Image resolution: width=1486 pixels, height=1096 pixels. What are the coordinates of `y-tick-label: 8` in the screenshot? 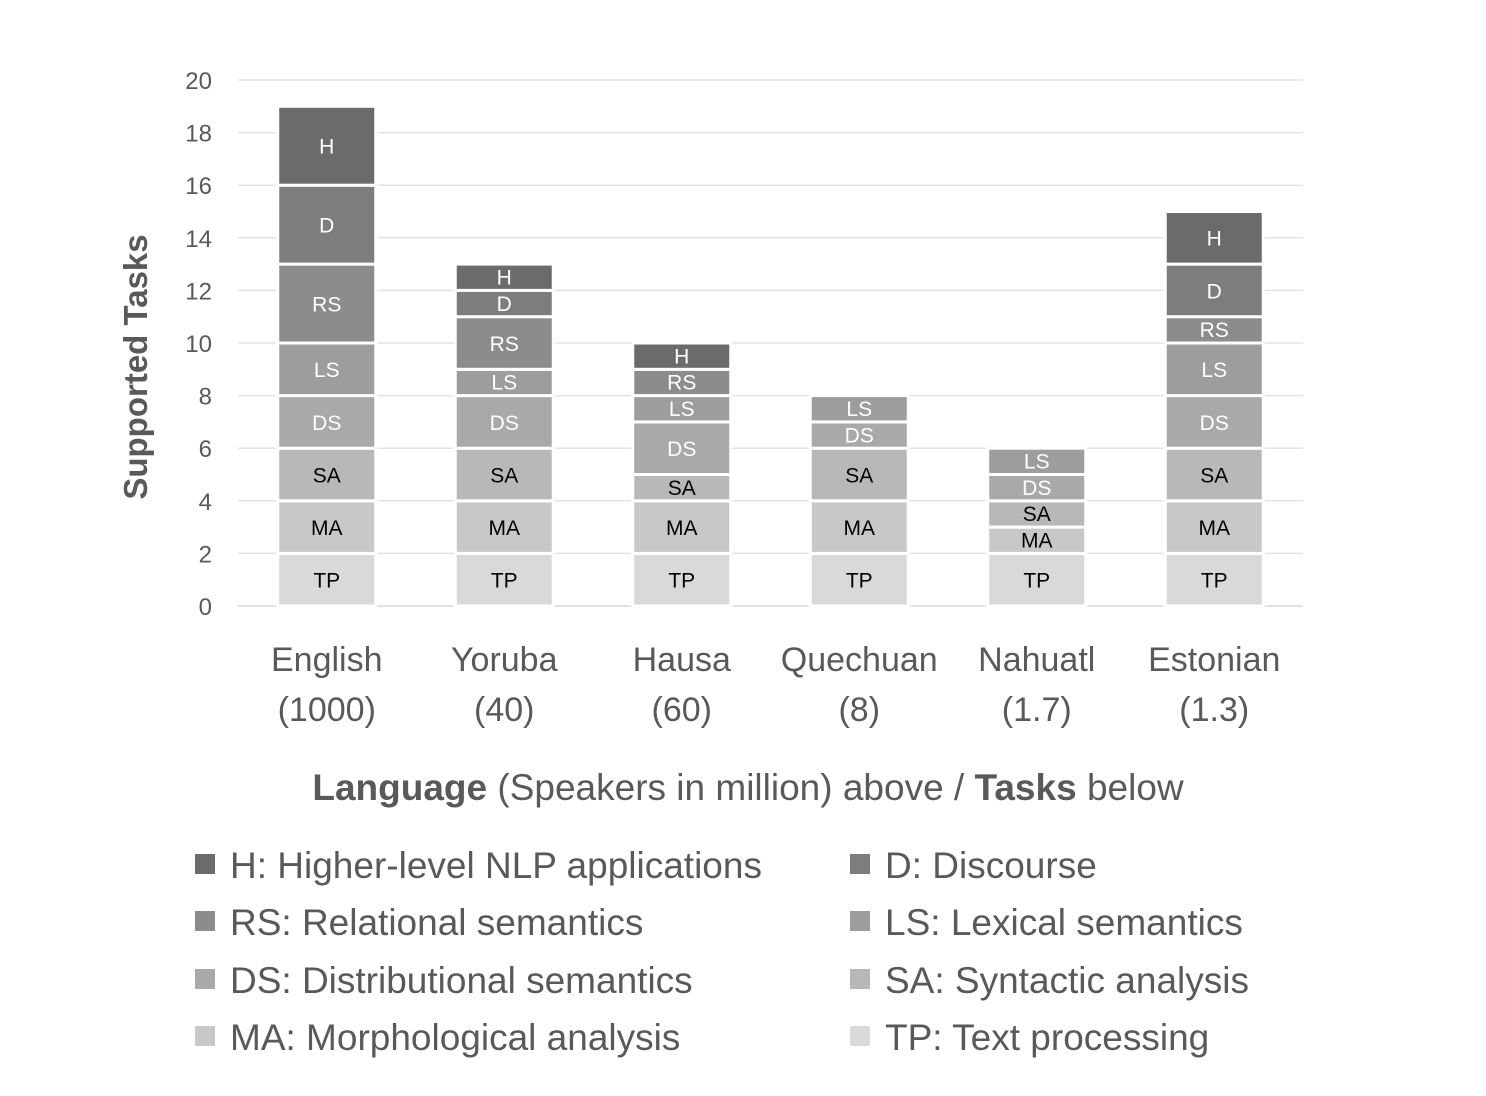 It's located at (205, 397).